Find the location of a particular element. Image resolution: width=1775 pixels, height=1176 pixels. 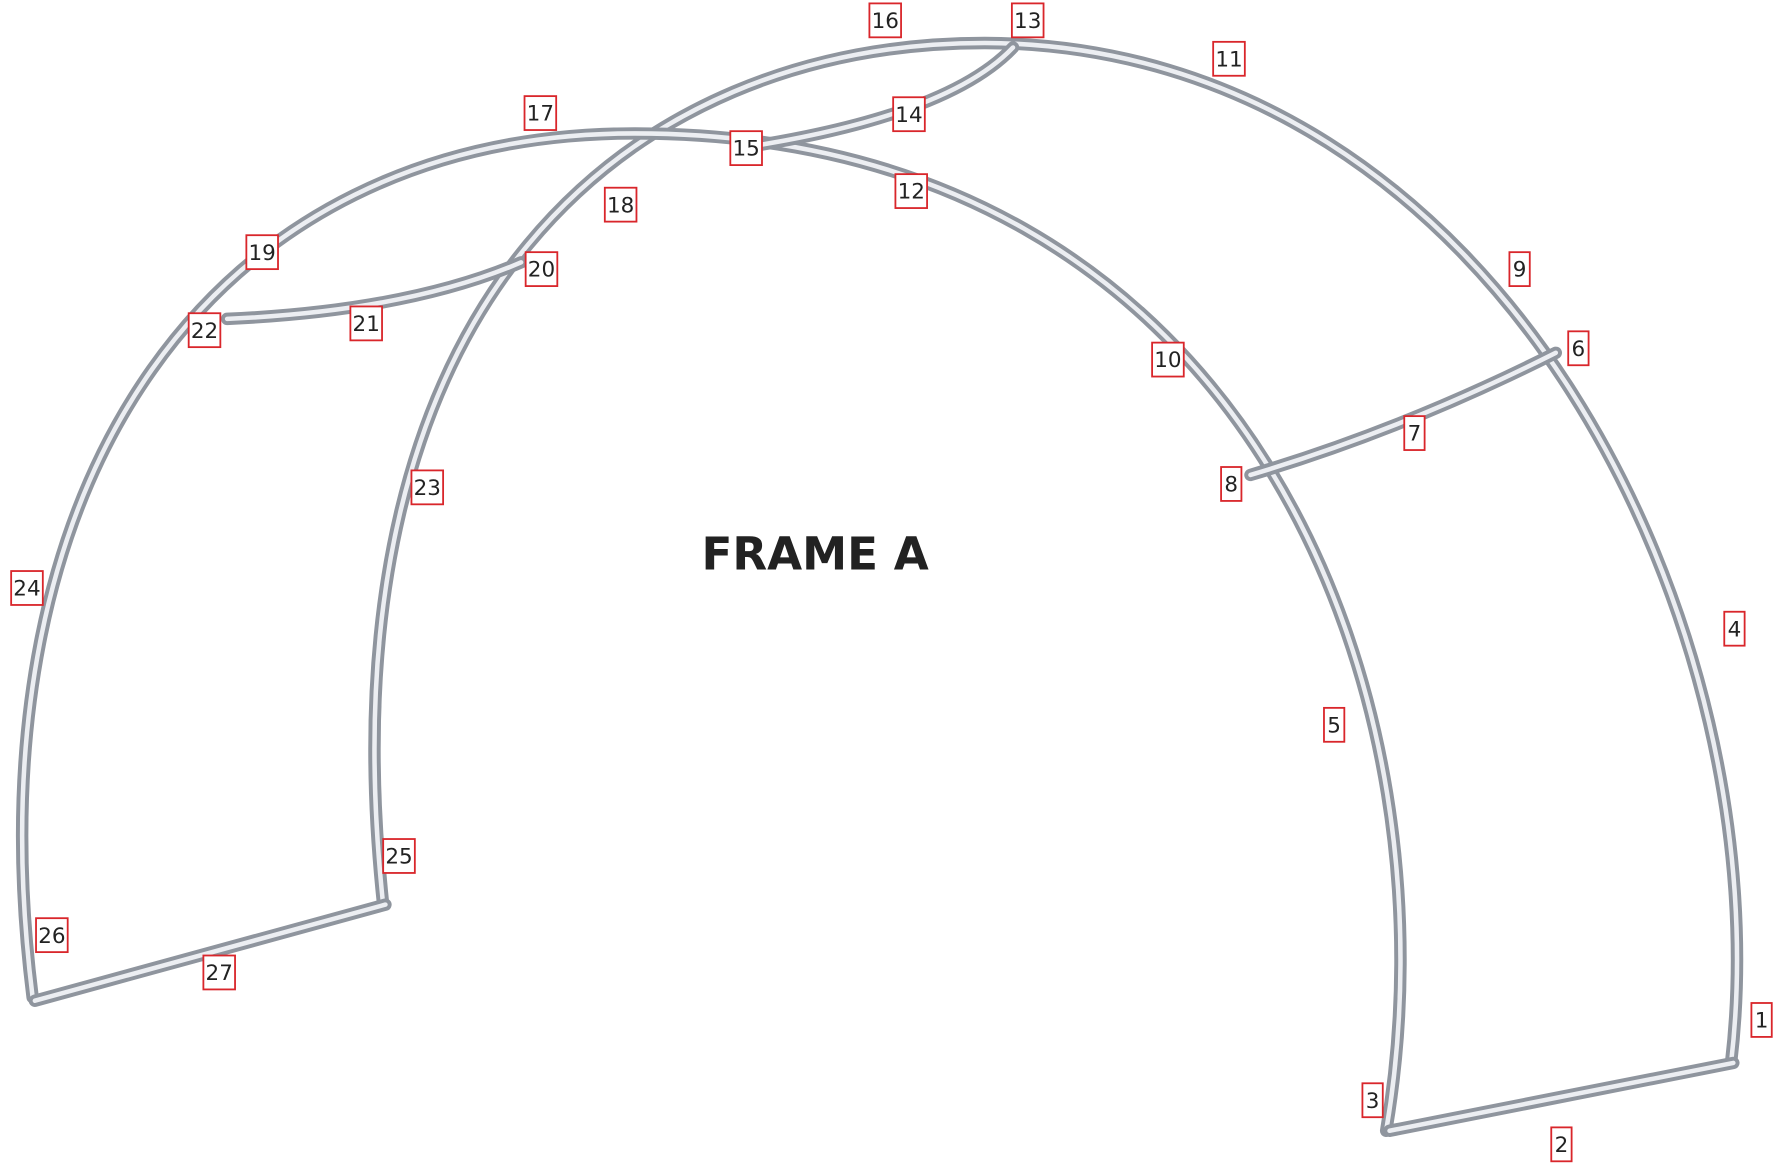

part-label: 26 is located at coordinates (52, 935).